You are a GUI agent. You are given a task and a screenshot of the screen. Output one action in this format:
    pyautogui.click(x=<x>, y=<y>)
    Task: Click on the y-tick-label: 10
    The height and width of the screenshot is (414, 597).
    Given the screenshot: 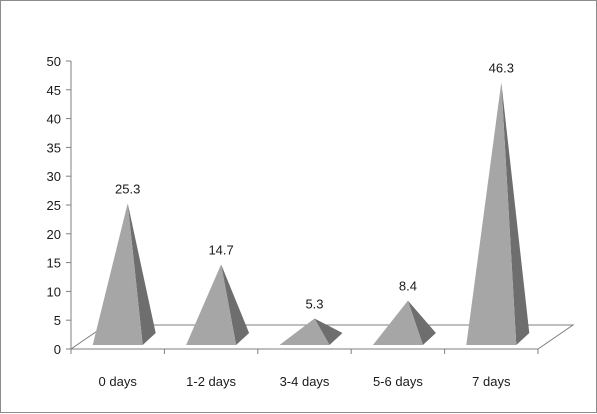 What is the action you would take?
    pyautogui.click(x=54, y=291)
    